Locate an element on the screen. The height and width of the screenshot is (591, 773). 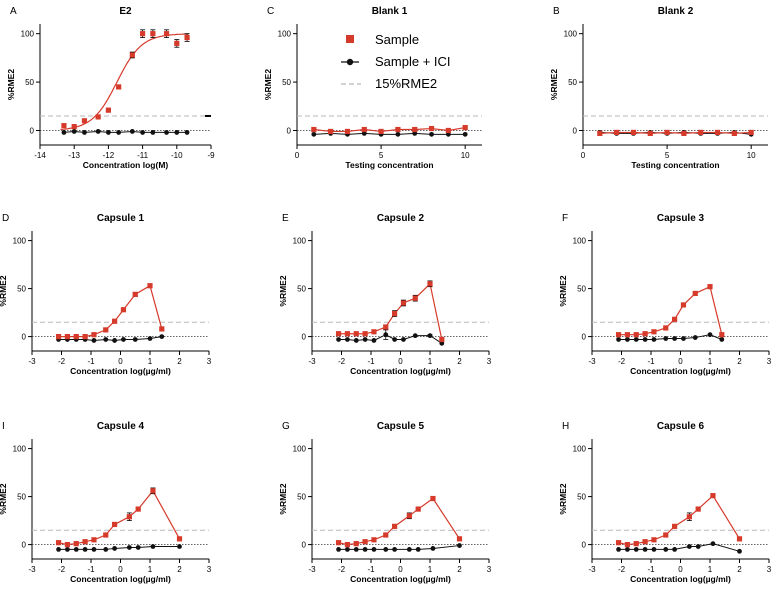
x-axis-label: Testing concentration is located at coordinates (389, 165).